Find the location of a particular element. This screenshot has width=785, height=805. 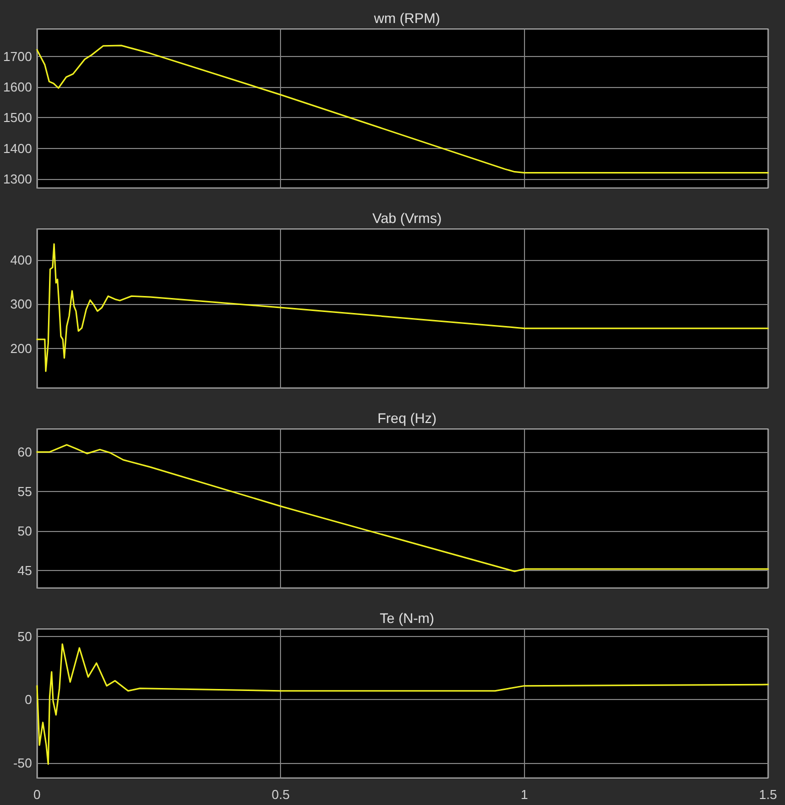

y-tick-label: 1300 is located at coordinates (17, 178).